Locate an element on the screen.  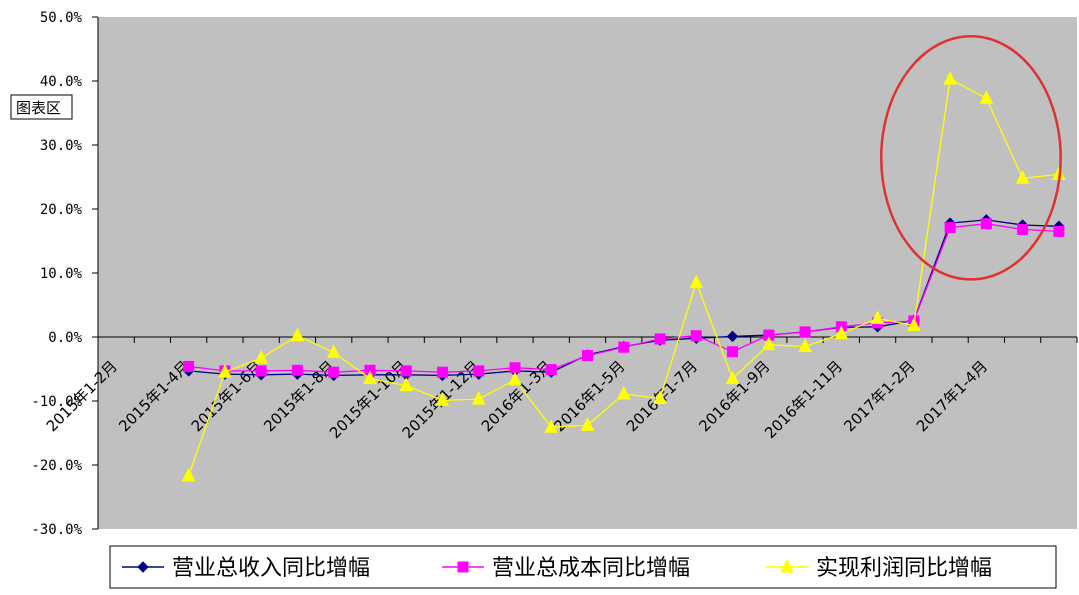
y-tick-label: -30.0% is located at coordinates (56, 530).